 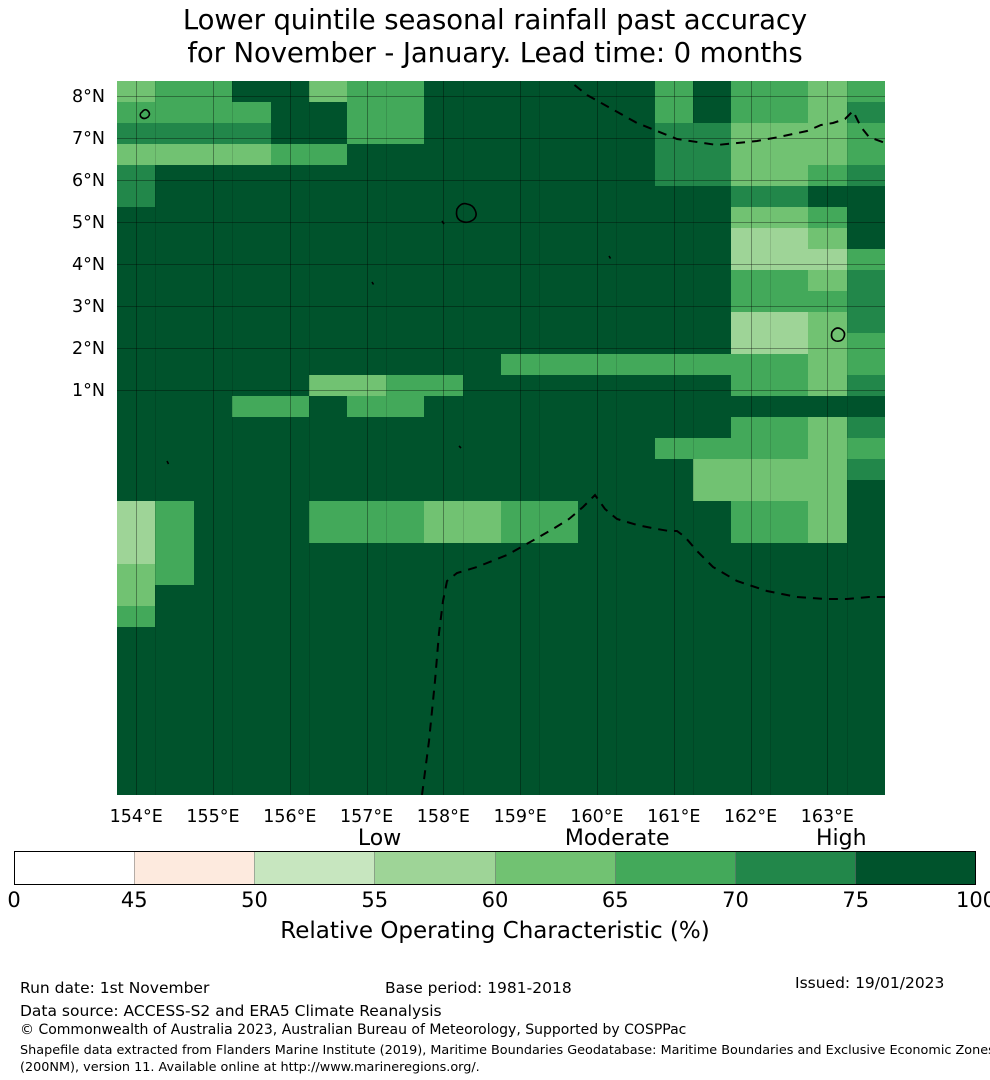 I want to click on x-axis-tick-label: 161°E, so click(x=674, y=817).